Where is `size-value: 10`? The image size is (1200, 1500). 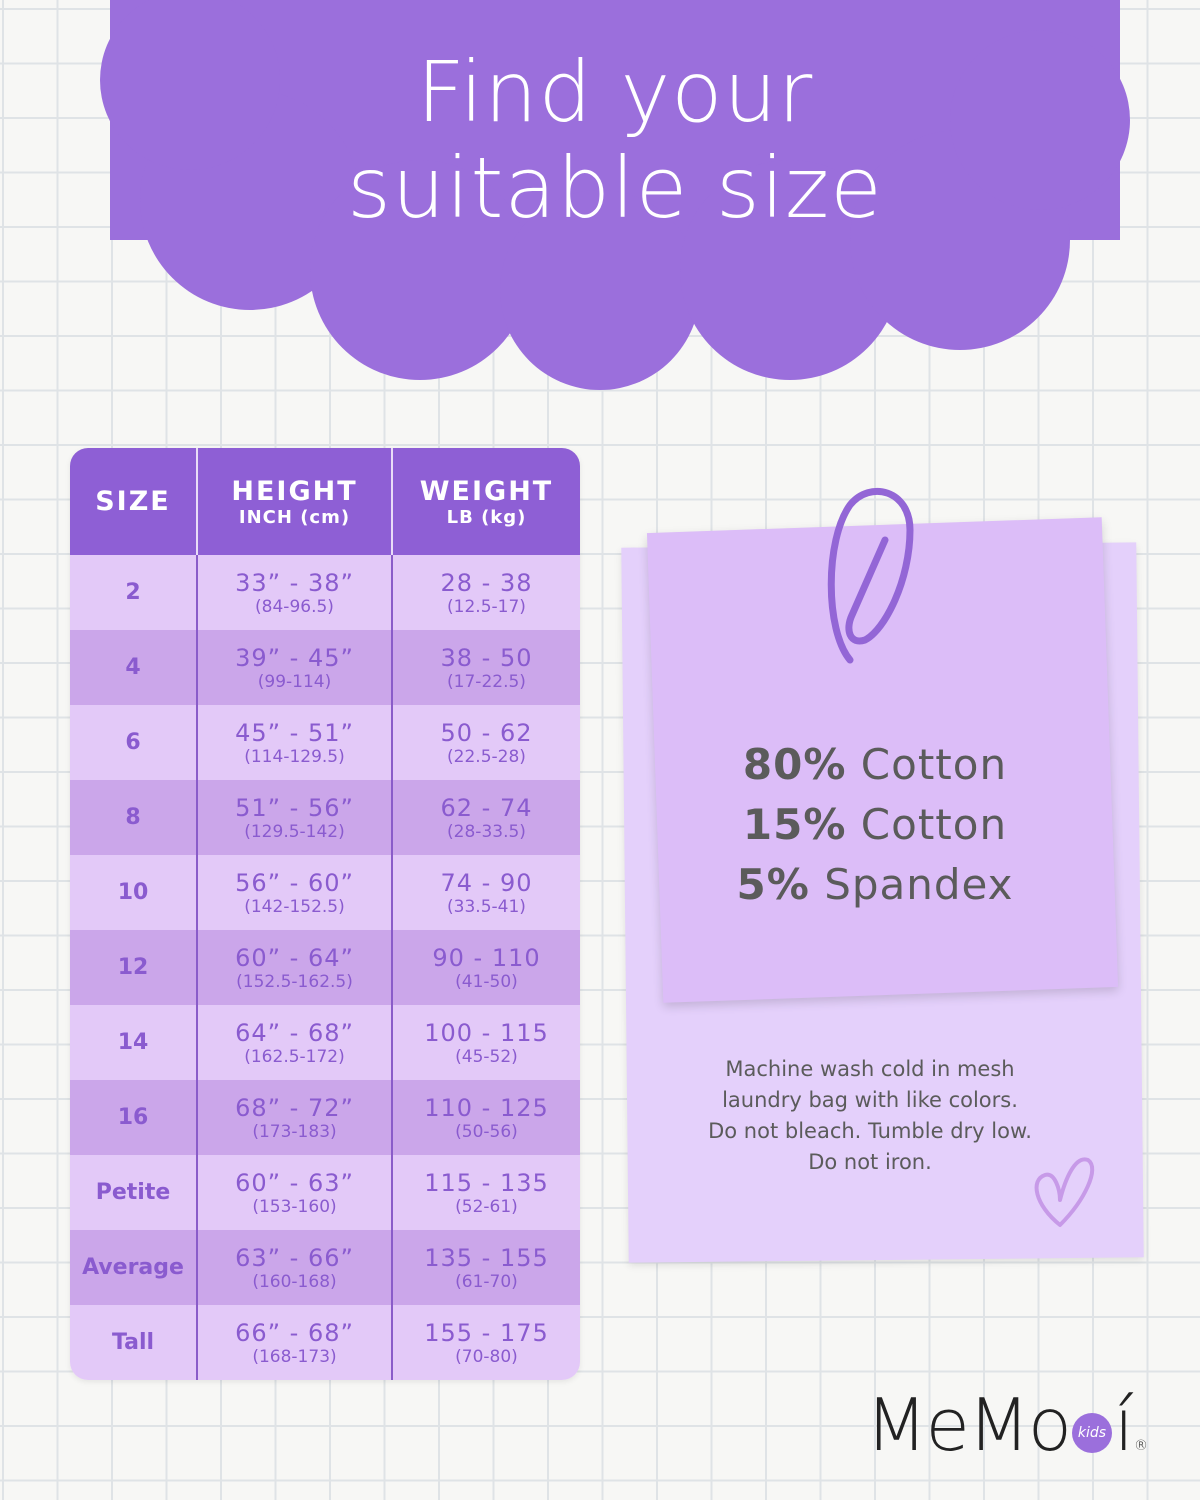 size-value: 10 is located at coordinates (133, 892).